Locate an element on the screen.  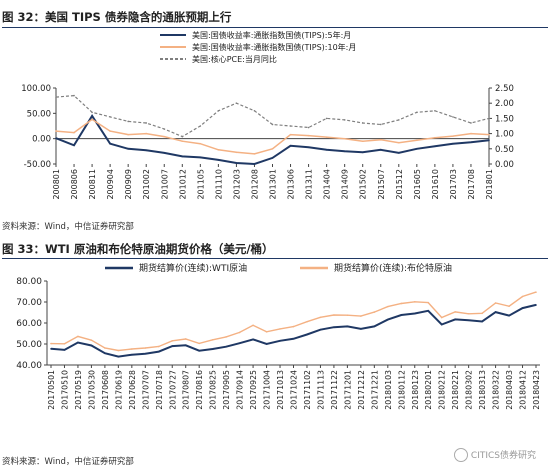
y-tick-label-2: 60.00 is located at coordinates (29, 324).